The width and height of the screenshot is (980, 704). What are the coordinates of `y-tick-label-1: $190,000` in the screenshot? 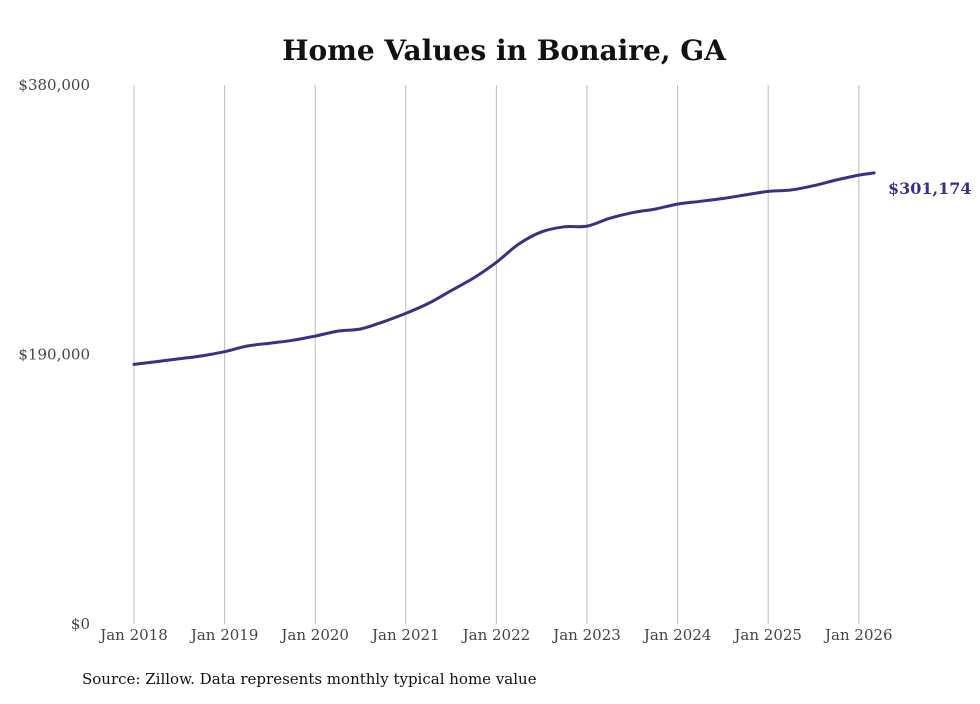 It's located at (54, 355).